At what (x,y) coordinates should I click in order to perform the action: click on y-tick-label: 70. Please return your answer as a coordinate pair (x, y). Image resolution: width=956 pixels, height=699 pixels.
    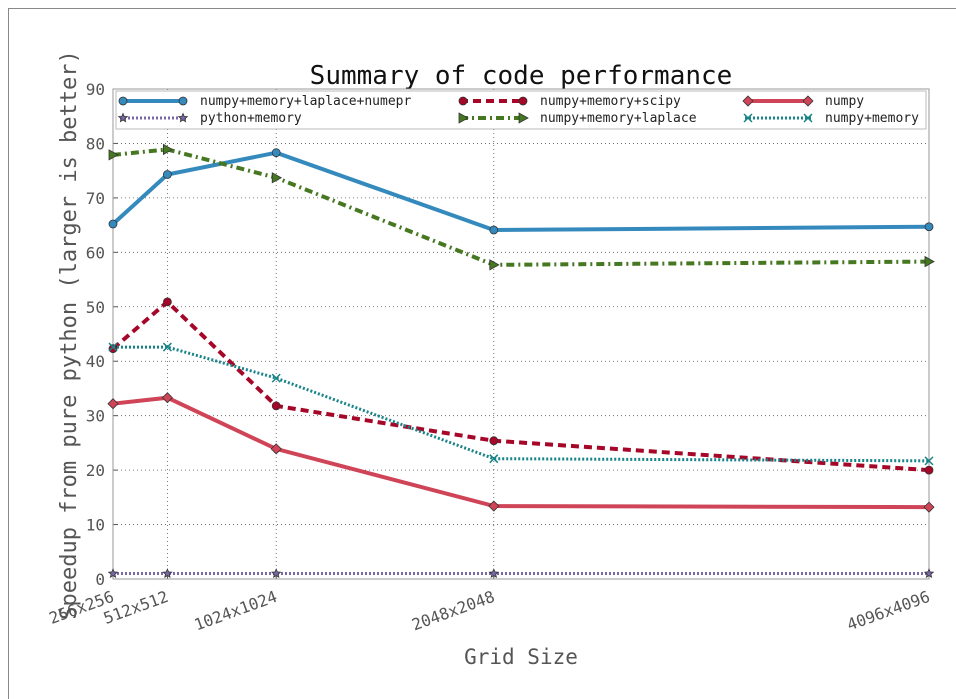
    Looking at the image, I should click on (95, 198).